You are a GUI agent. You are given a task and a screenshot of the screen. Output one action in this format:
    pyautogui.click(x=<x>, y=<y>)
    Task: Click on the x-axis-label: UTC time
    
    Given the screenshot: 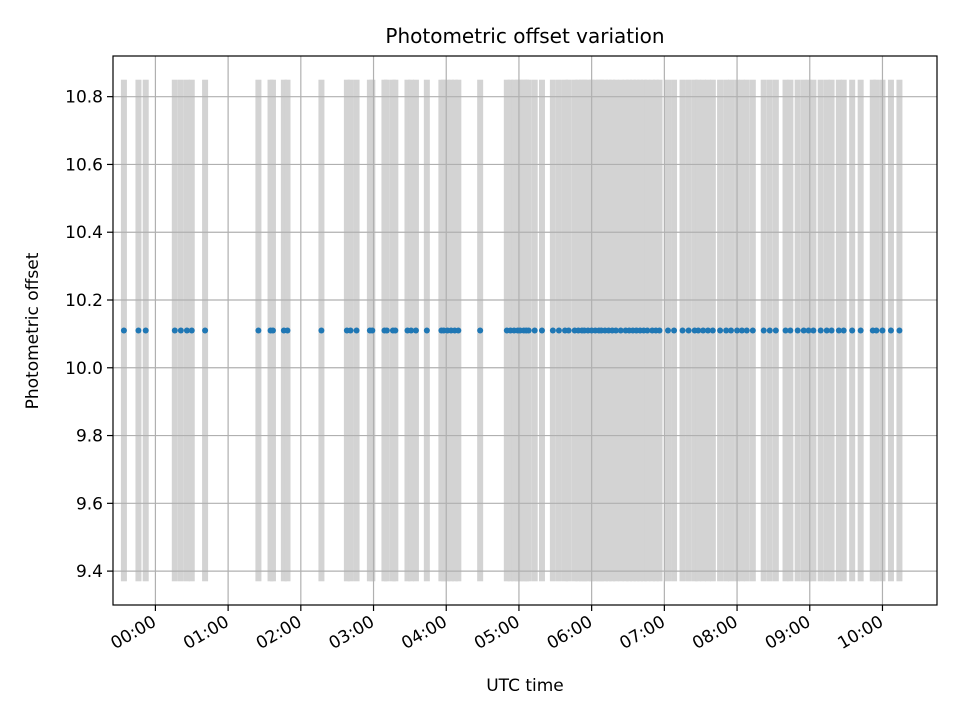 What is the action you would take?
    pyautogui.click(x=525, y=686)
    